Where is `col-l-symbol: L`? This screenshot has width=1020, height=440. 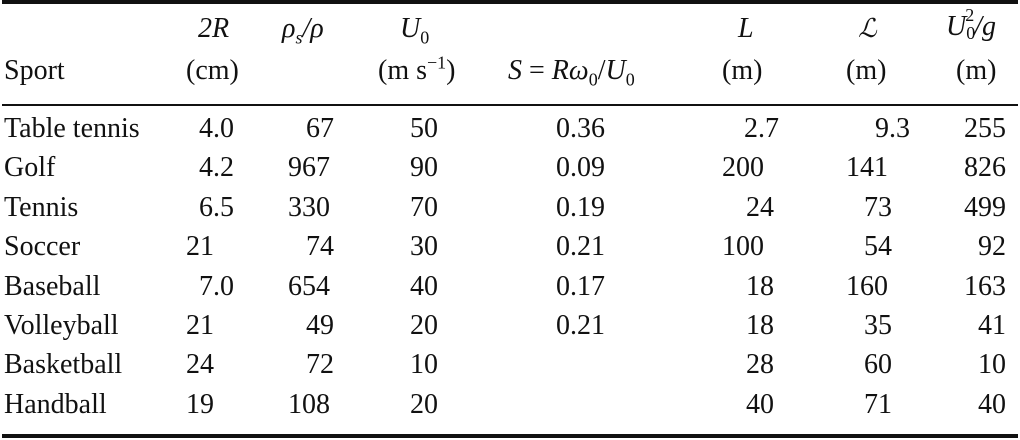
col-l-symbol: L is located at coordinates (746, 28).